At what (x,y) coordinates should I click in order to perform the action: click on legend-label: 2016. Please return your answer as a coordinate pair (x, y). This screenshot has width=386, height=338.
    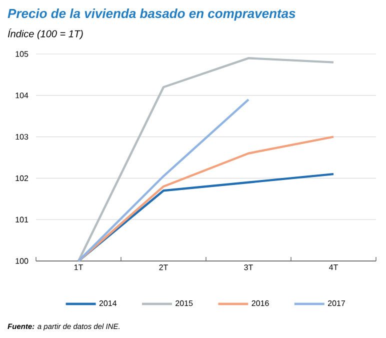
    Looking at the image, I should click on (260, 303).